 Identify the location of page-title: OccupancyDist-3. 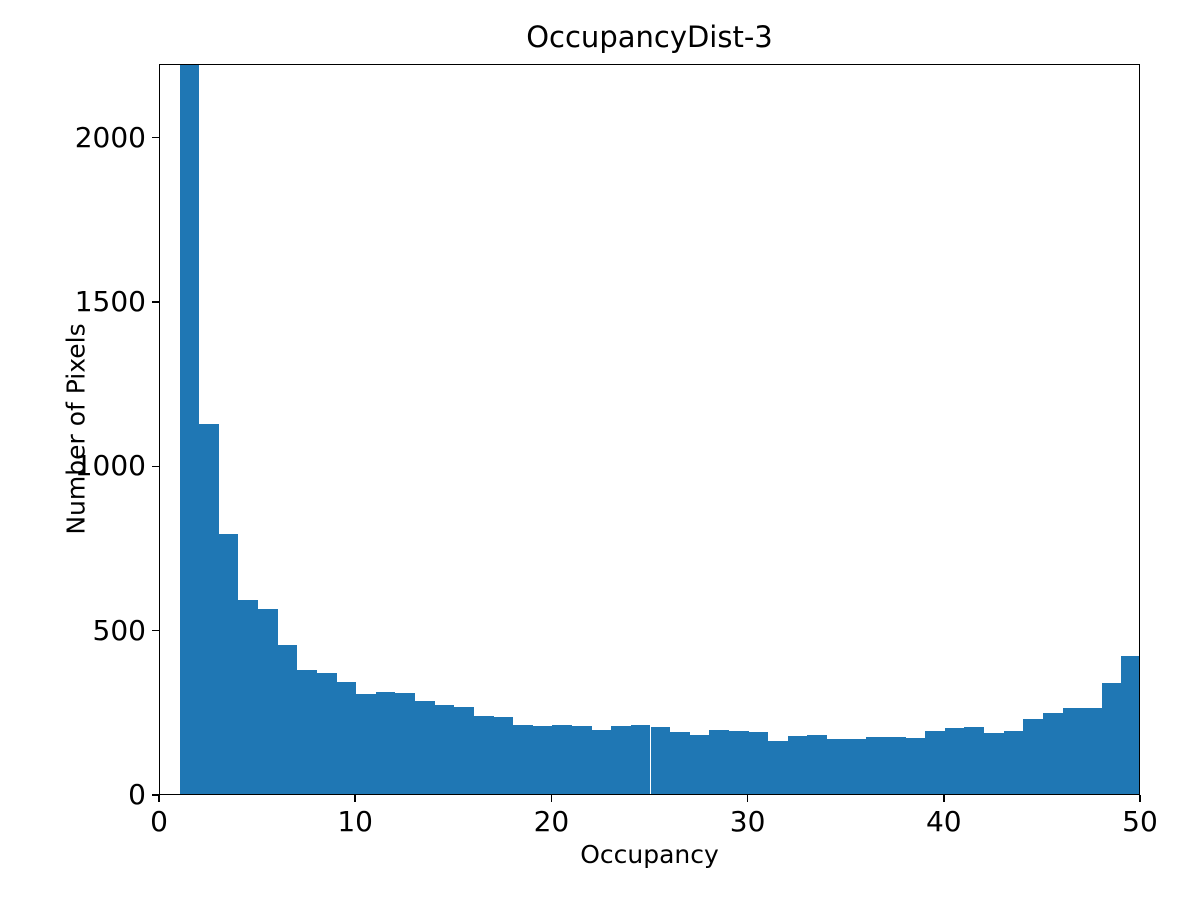
(649, 37).